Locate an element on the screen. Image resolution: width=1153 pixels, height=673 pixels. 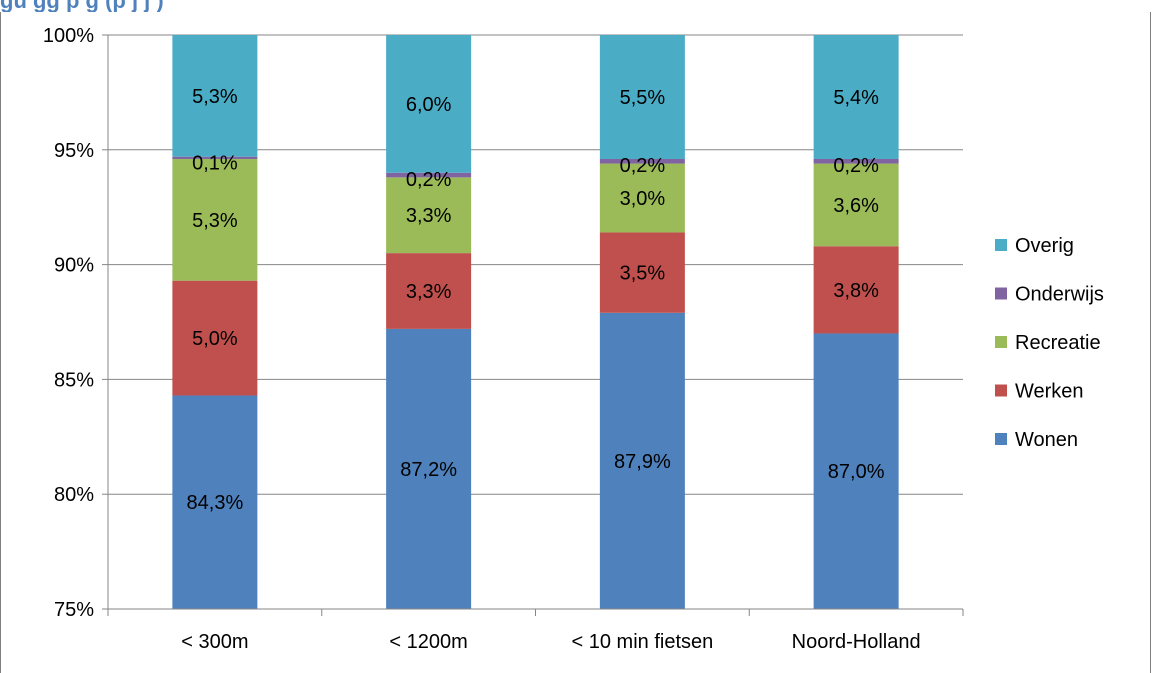
data-label-wonen: 87,0% is located at coordinates (856, 472).